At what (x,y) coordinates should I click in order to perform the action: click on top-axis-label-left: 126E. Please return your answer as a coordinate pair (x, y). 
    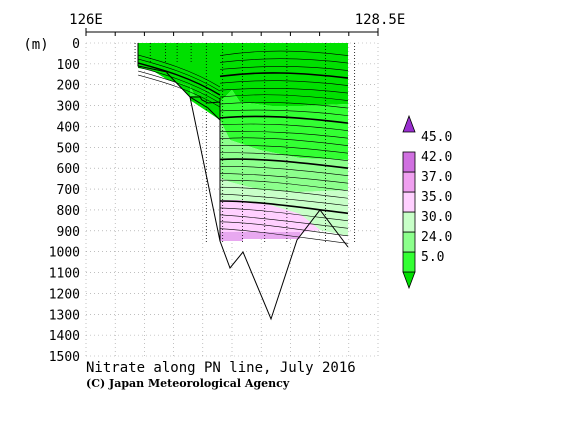
    Looking at the image, I should click on (86, 20).